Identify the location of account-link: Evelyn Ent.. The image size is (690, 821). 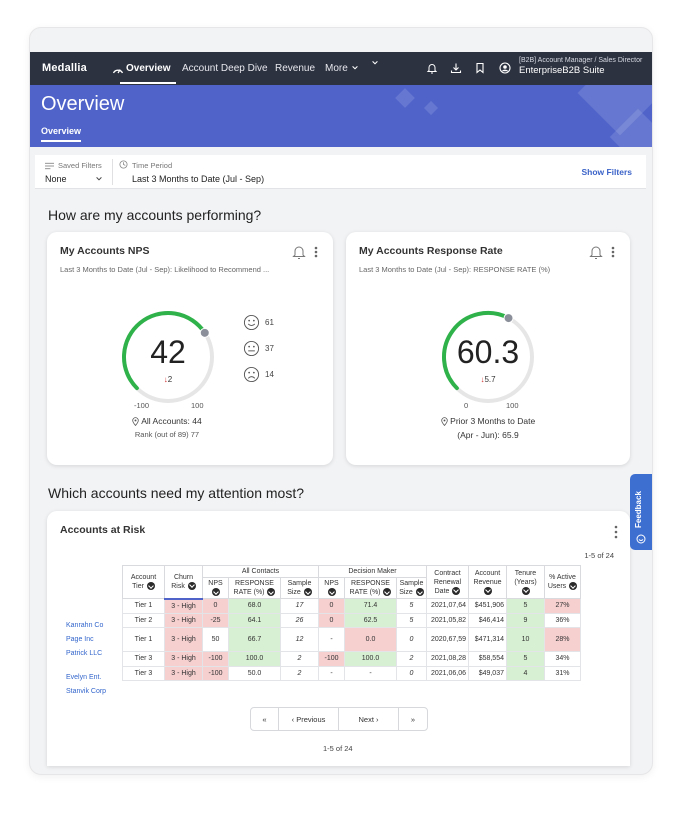
(84, 677).